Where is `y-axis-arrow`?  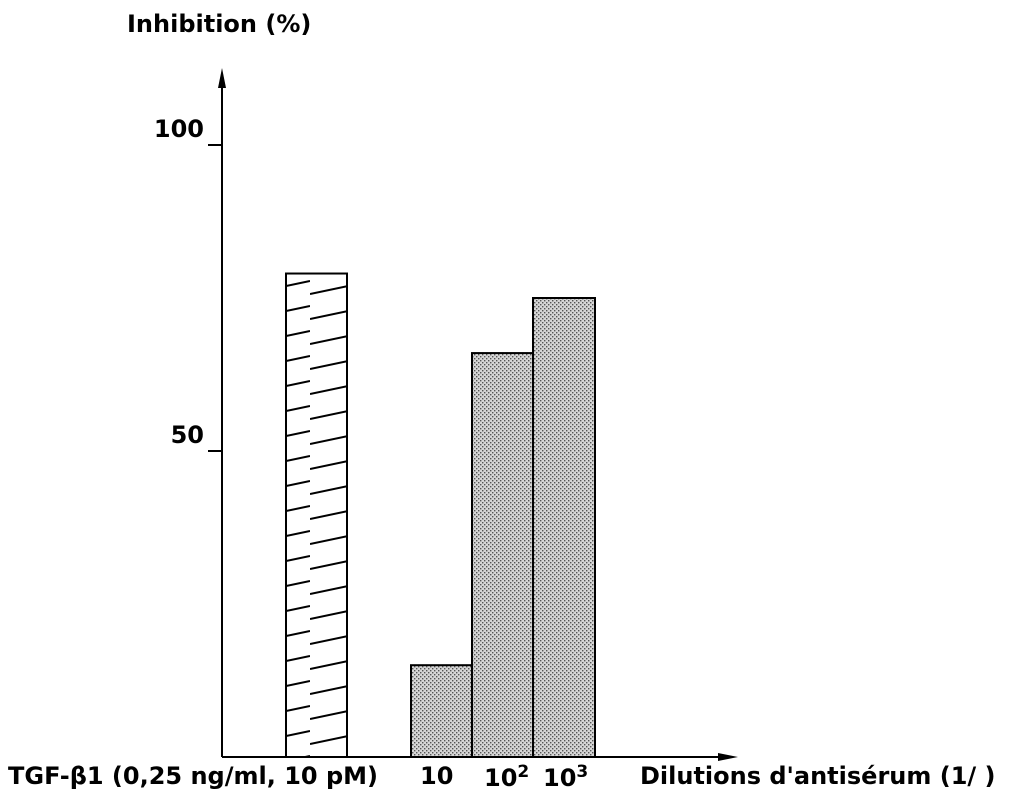 y-axis-arrow is located at coordinates (222, 78).